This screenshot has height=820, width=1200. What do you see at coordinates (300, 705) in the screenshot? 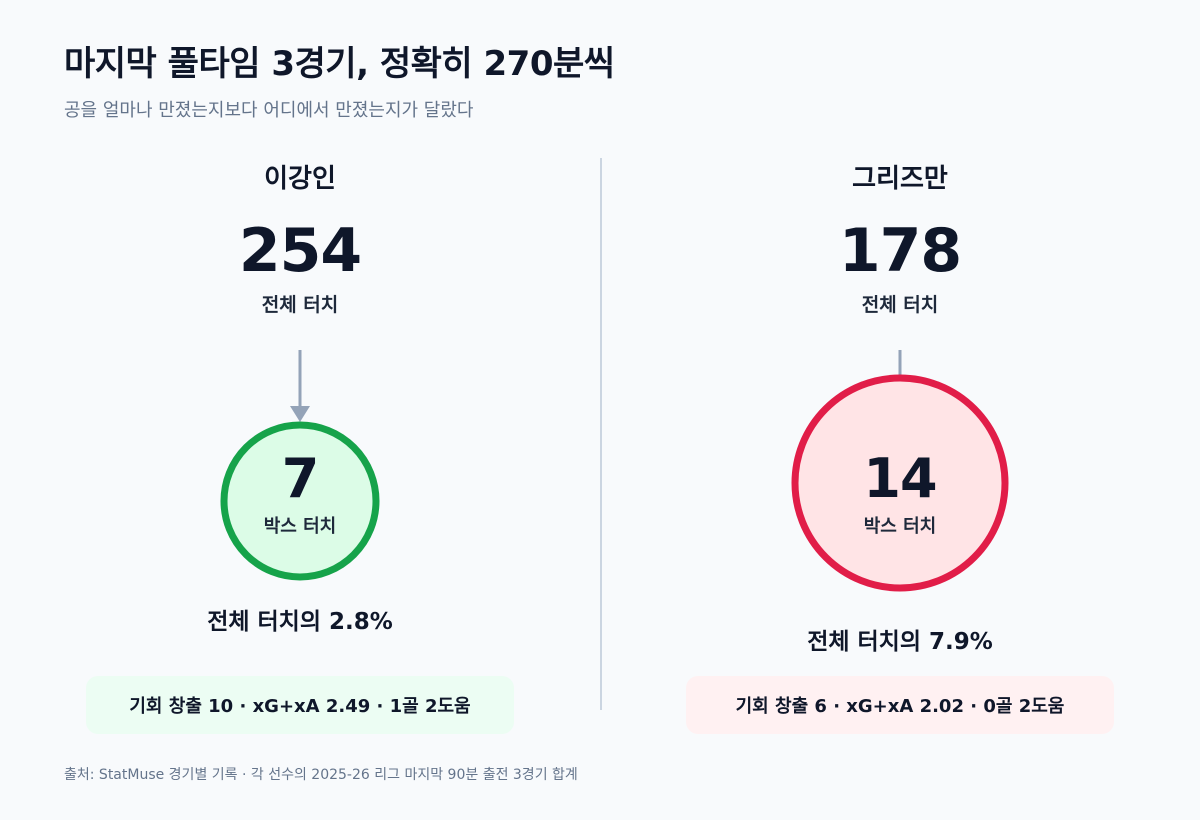
I see `summary-card: 기회 창출 10 · xG+xA 2.49 · 1골 2도움` at bounding box center [300, 705].